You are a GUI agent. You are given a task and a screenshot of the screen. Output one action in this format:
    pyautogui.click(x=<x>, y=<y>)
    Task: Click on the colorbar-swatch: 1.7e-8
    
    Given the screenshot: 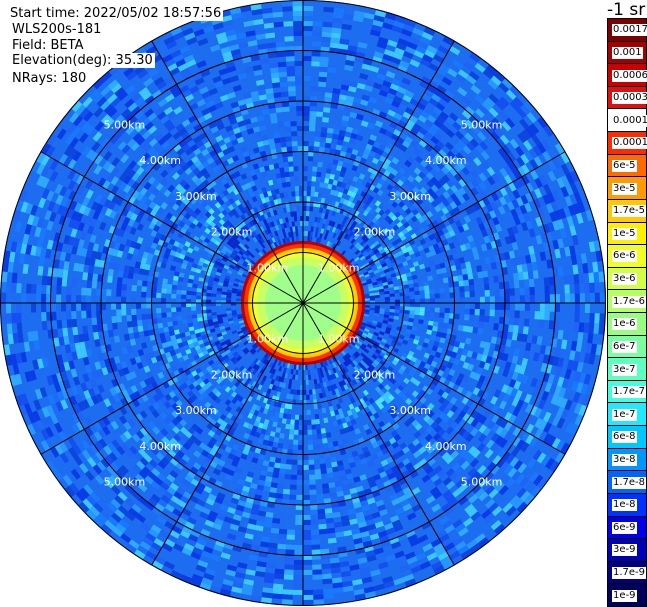 What is the action you would take?
    pyautogui.click(x=627, y=482)
    